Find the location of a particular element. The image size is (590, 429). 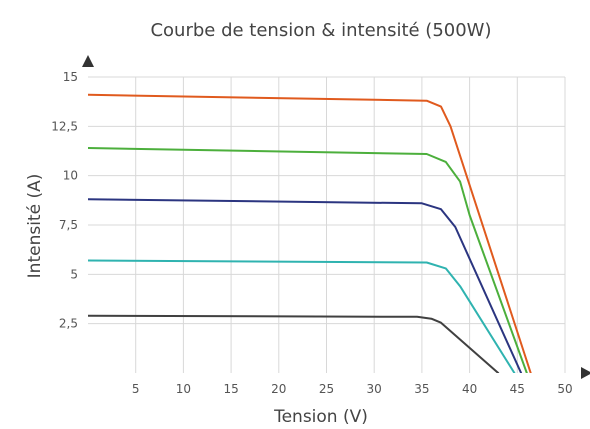

chart-title: Courbe de tension & intensité (500W) is located at coordinates (320, 30).